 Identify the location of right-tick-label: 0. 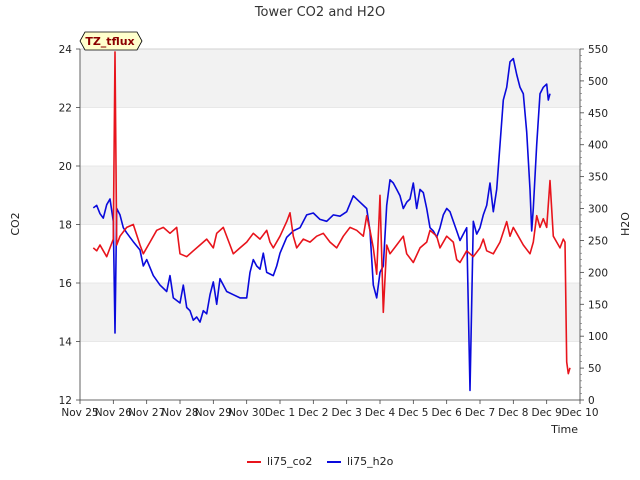
(591, 401).